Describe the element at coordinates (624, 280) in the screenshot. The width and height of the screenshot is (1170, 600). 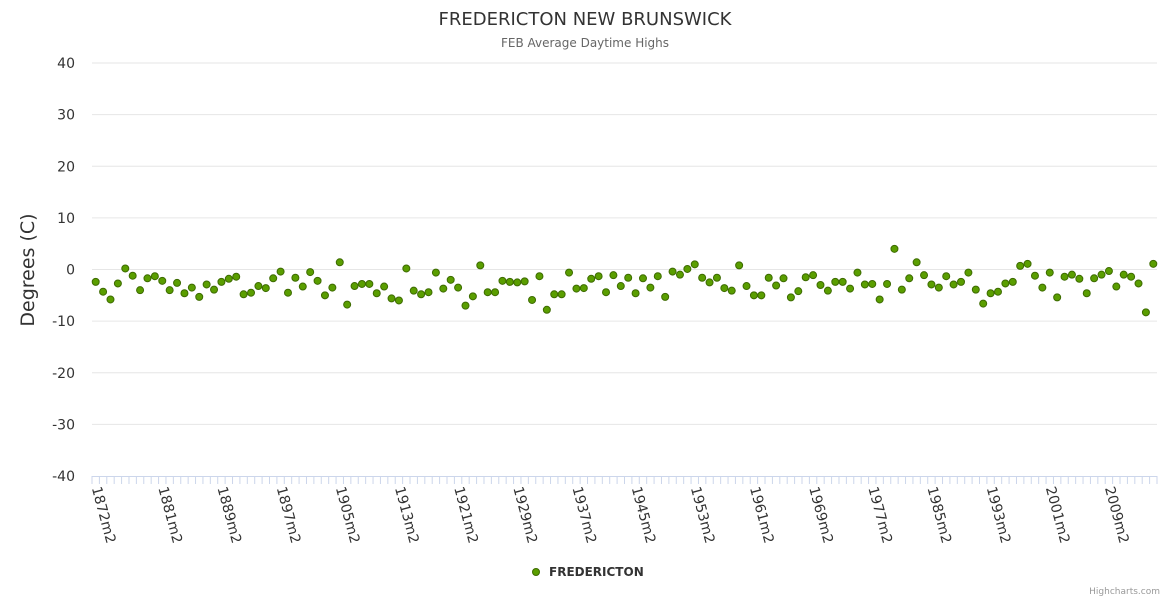
I see `series-points` at that location.